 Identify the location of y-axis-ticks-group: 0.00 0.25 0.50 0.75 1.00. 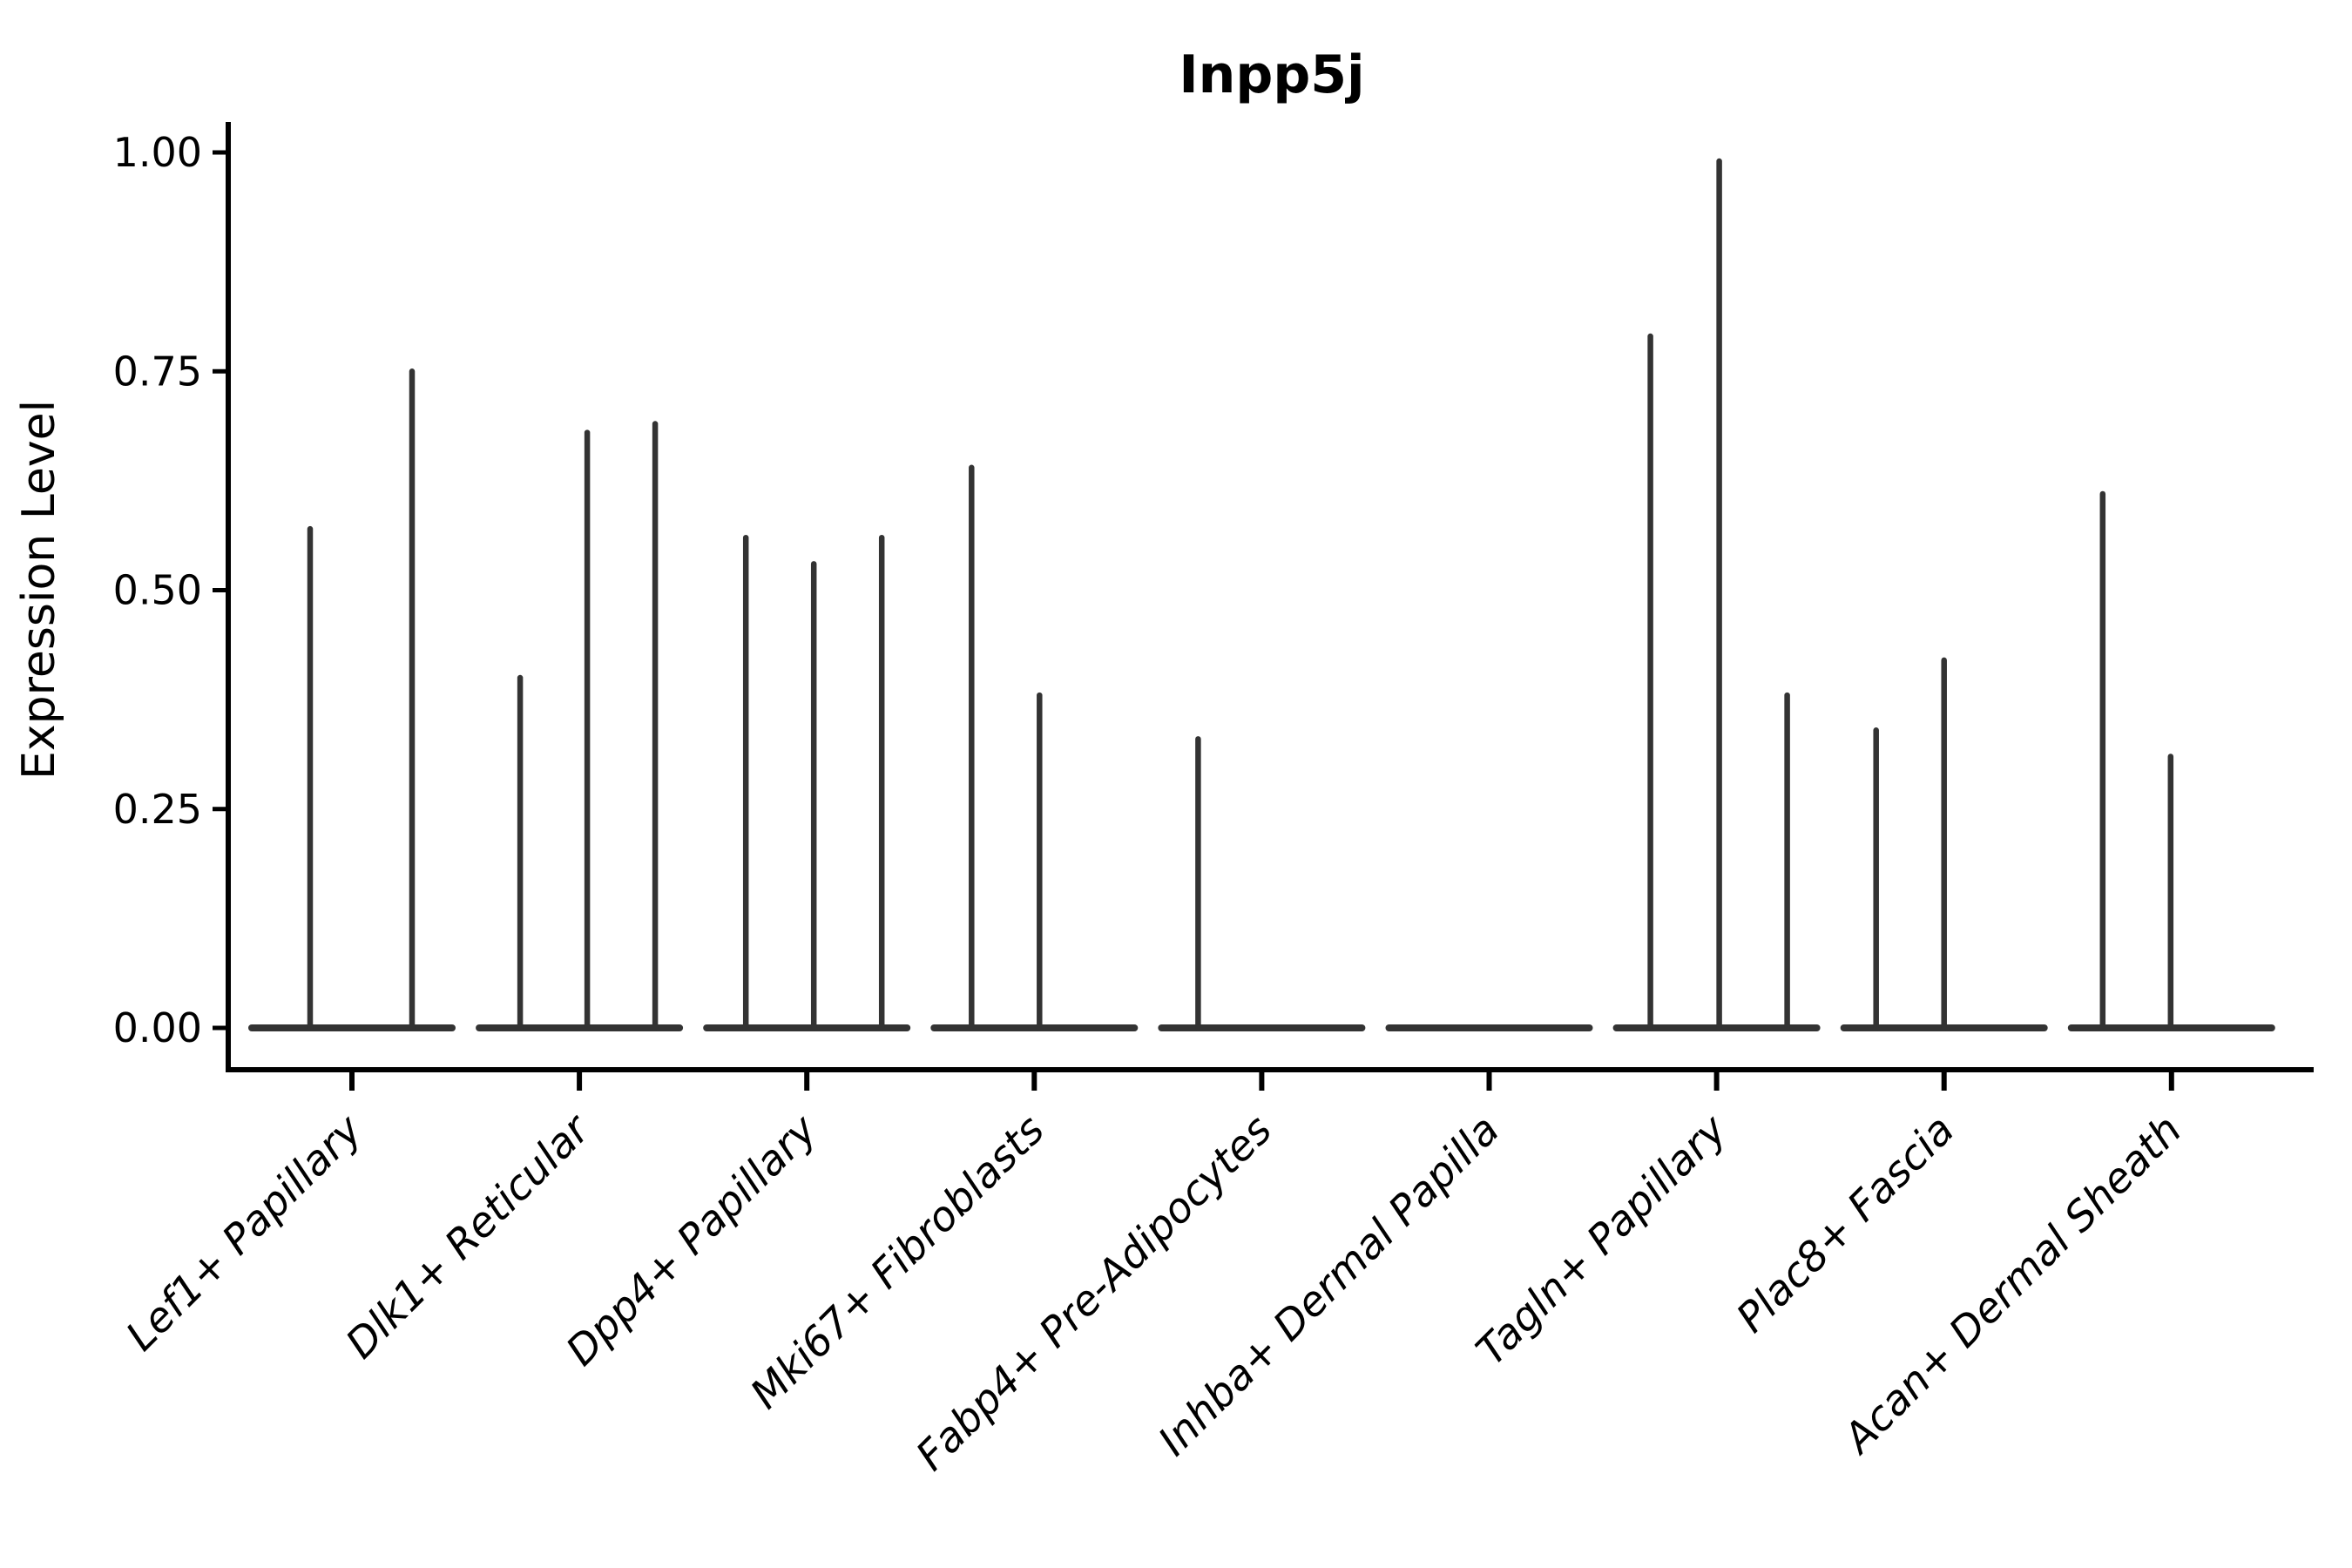
(170, 590).